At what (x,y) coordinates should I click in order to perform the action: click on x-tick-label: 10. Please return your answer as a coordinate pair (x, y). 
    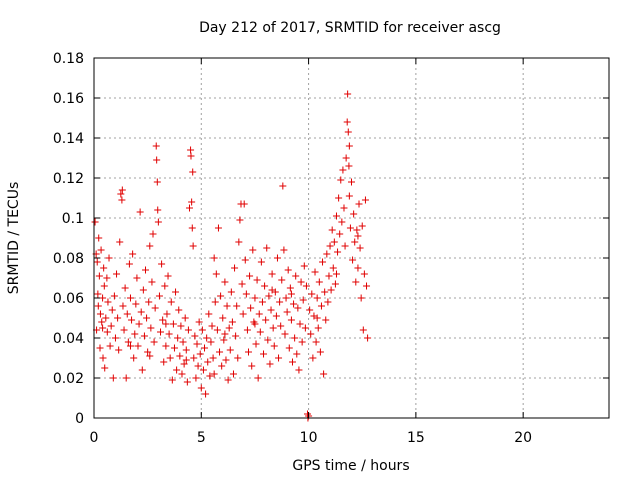
    Looking at the image, I should click on (309, 438).